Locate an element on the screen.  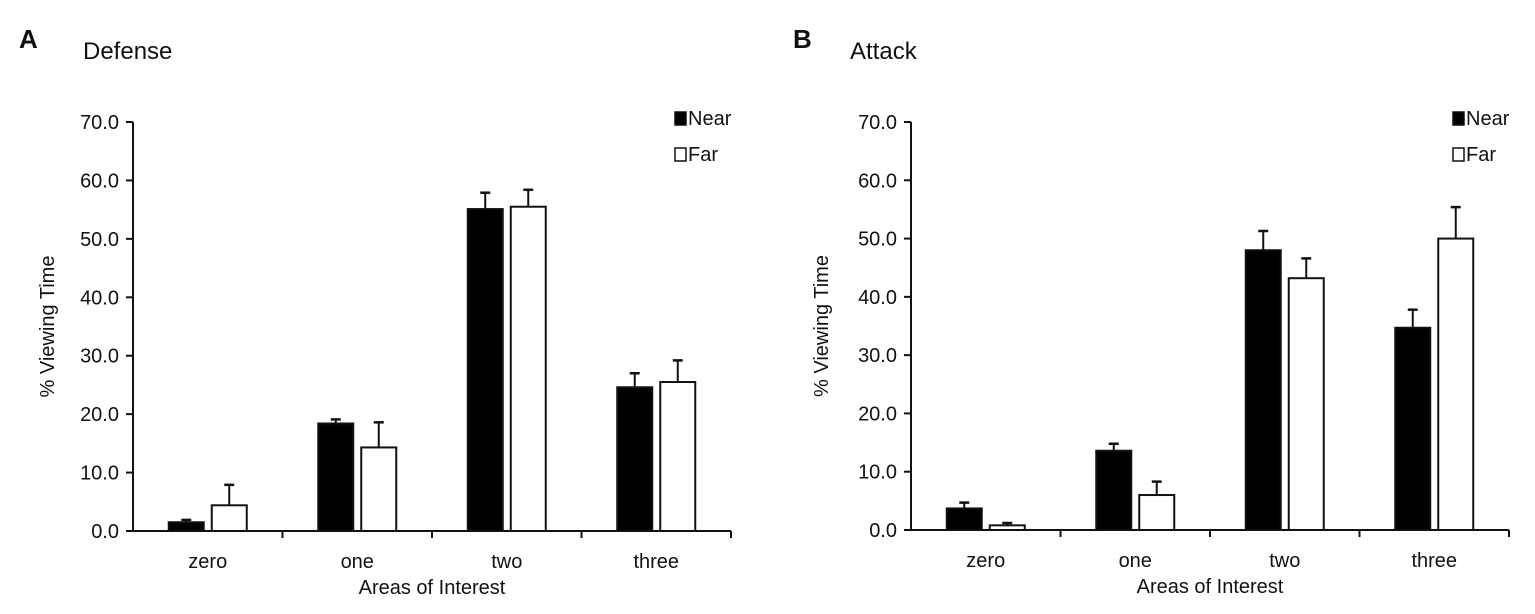
chart-title: Attack is located at coordinates (883, 51).